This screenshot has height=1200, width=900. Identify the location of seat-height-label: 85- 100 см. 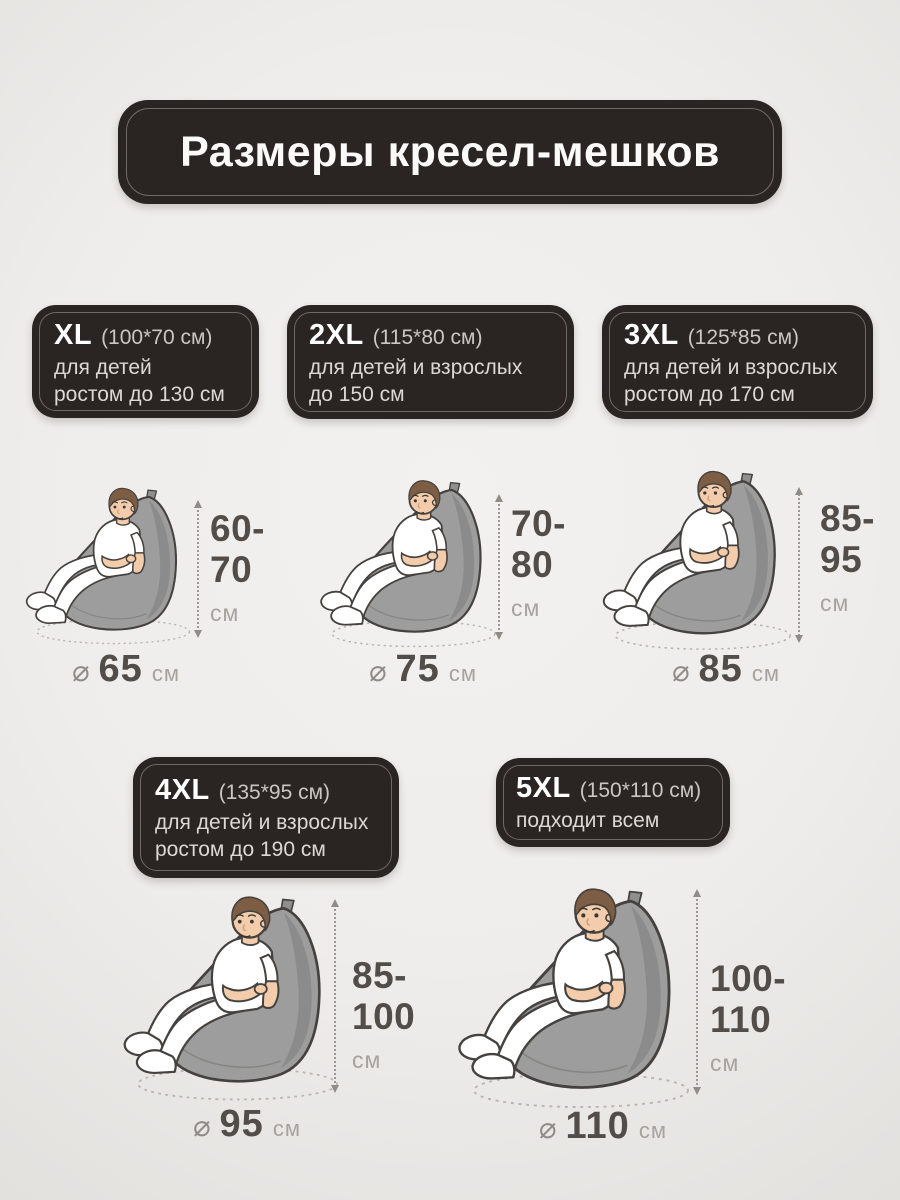
(383, 1014).